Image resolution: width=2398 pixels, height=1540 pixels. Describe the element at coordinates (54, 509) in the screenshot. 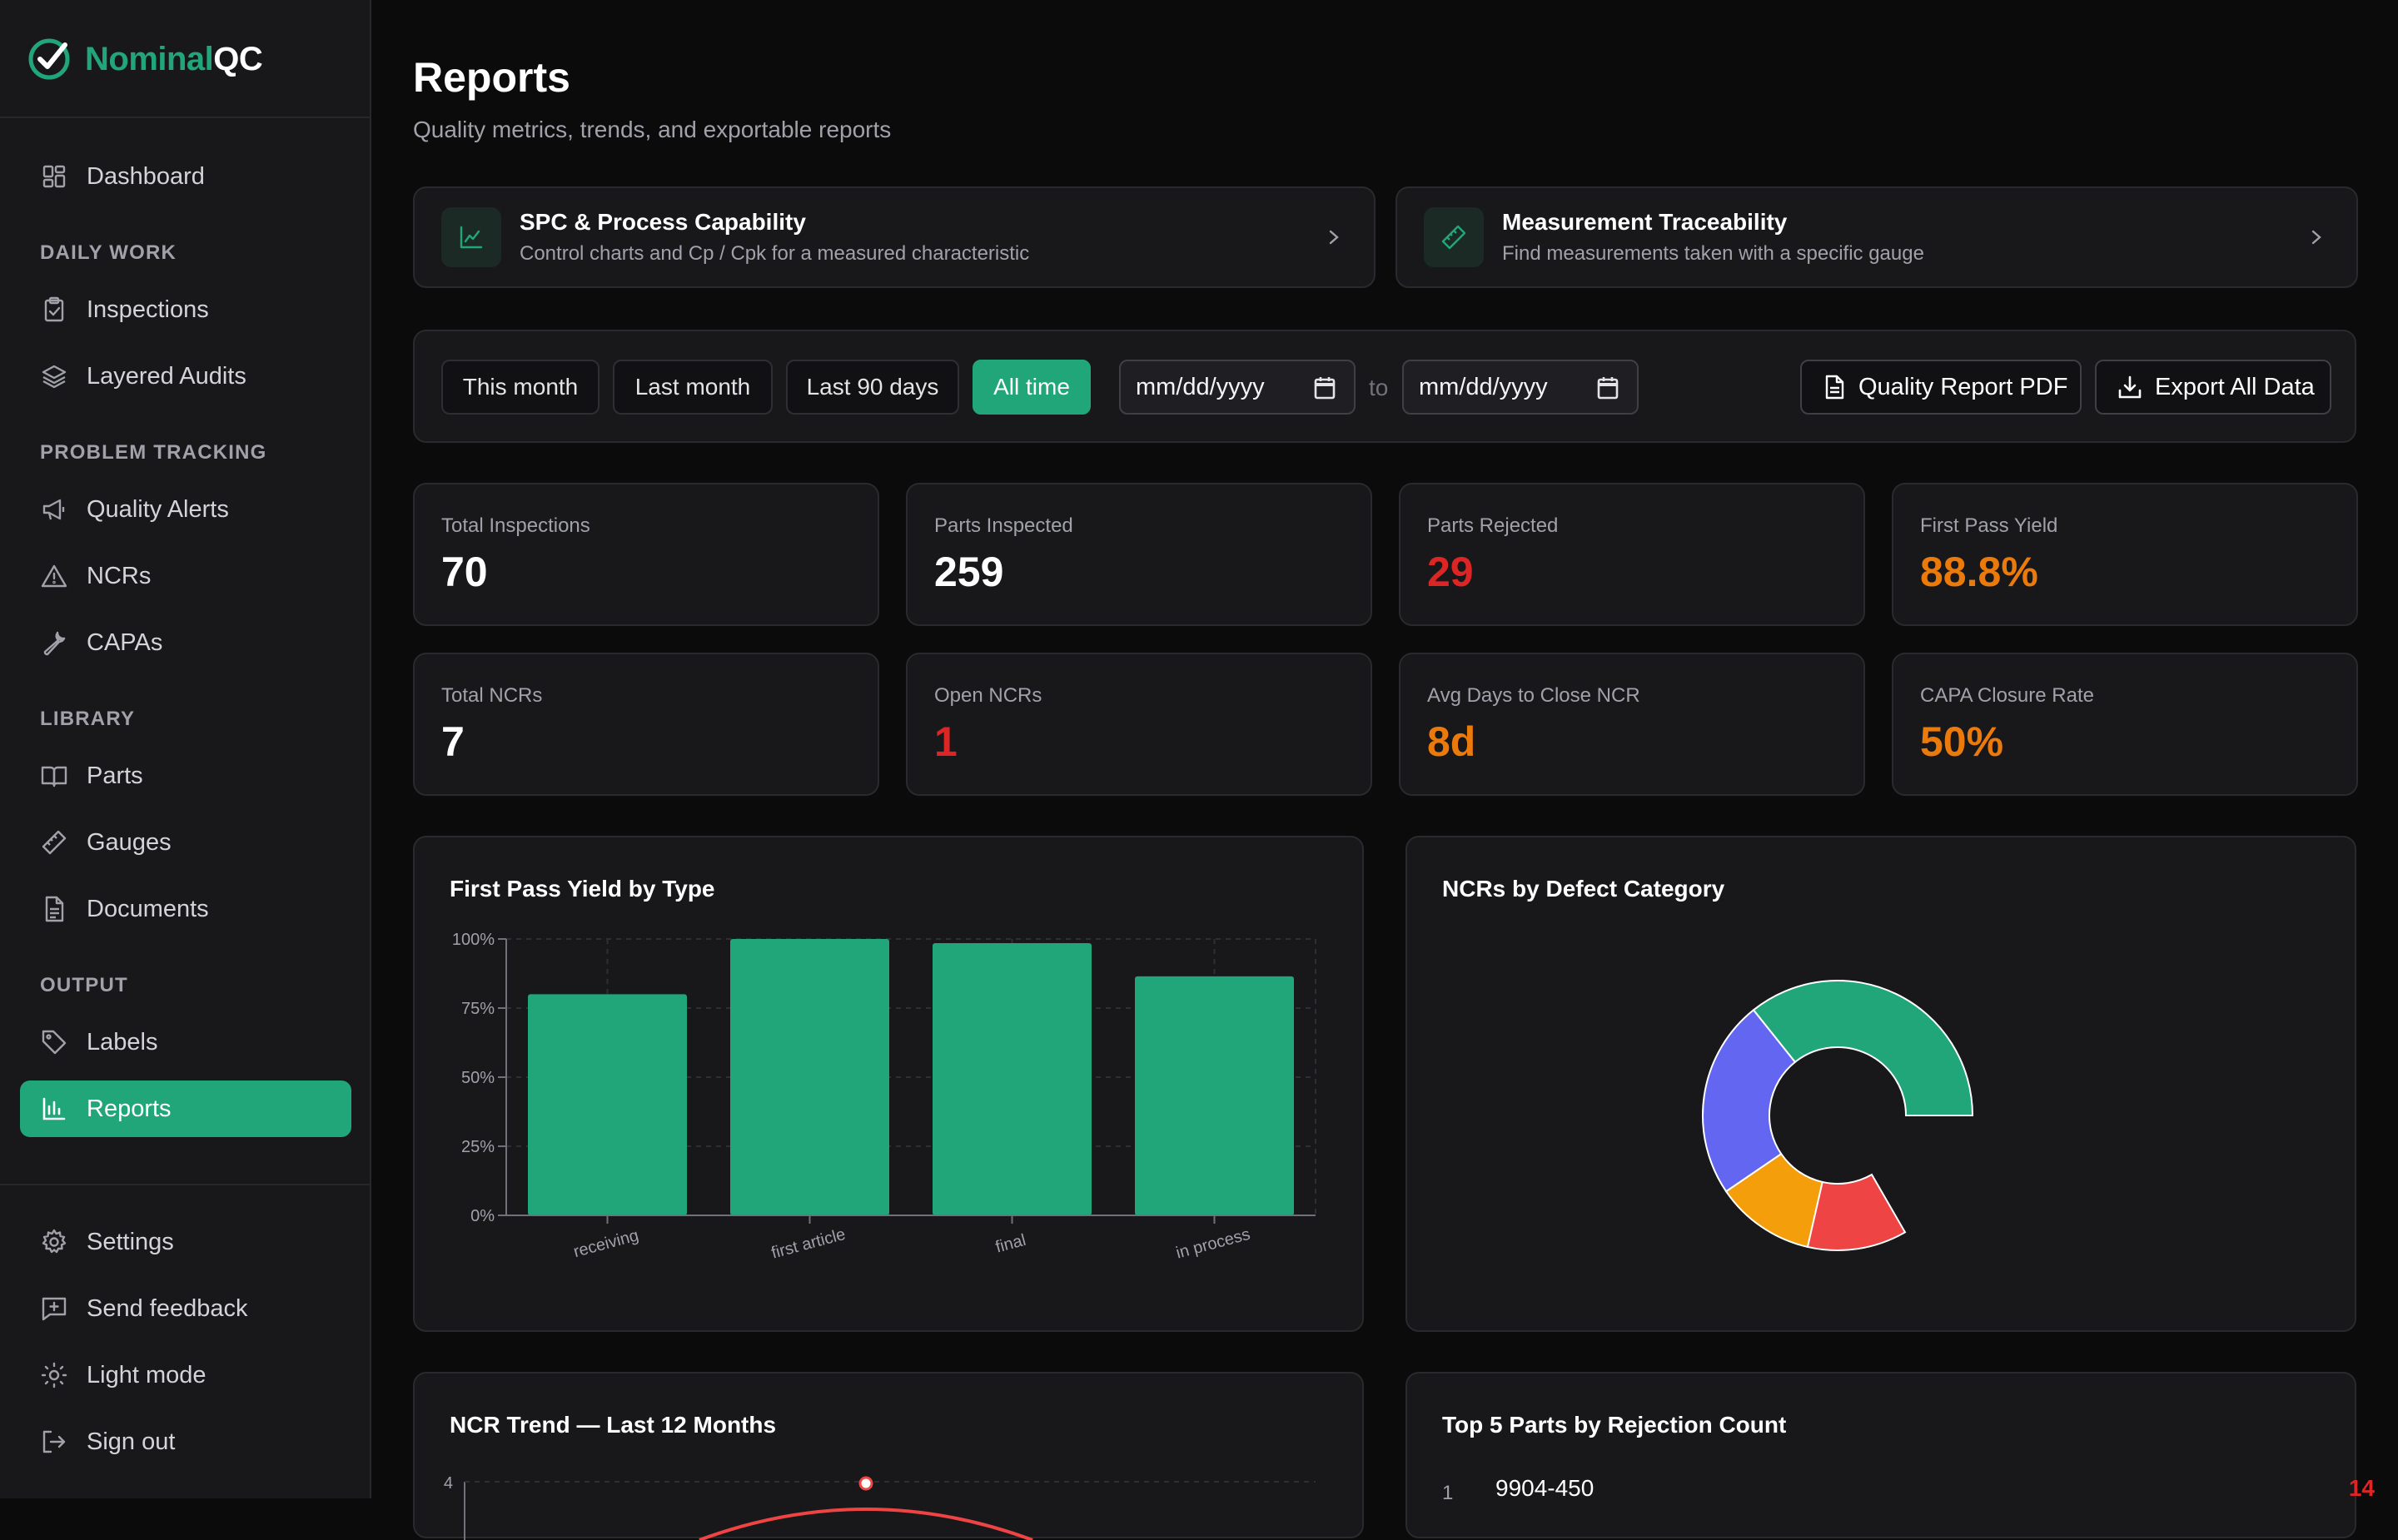

I see `megaphone-icon` at that location.